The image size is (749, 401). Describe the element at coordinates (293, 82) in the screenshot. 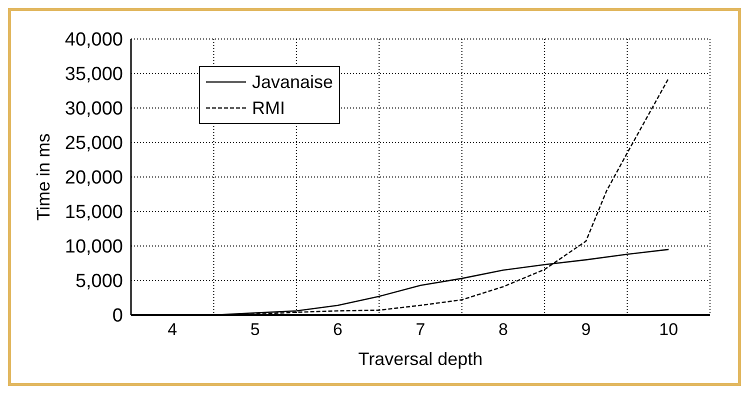

I see `legend-label: Javanaise` at that location.